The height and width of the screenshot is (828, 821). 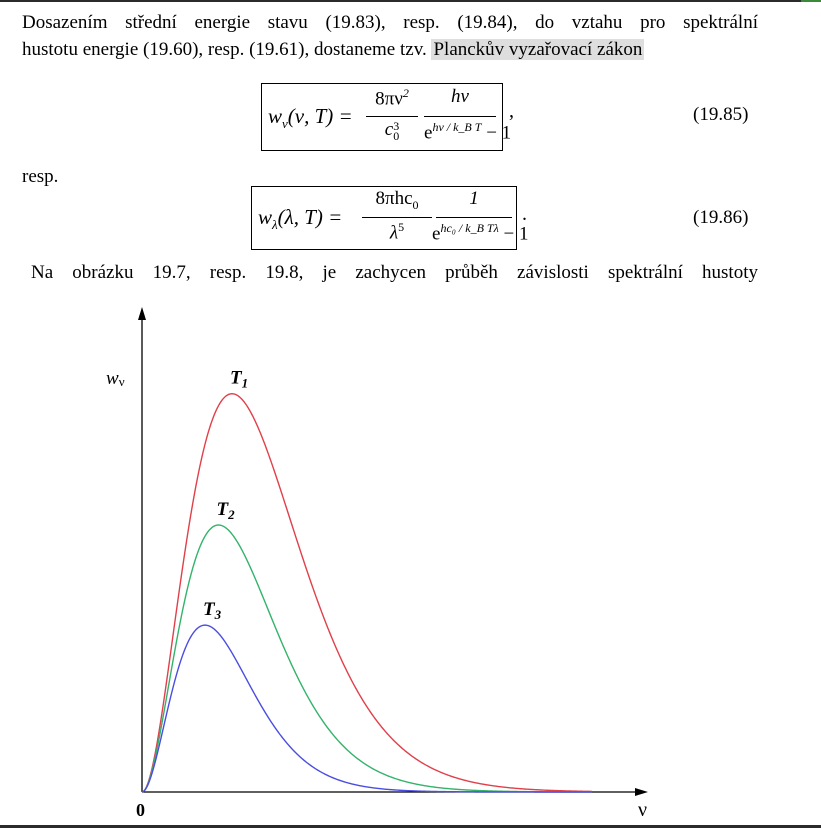 I want to click on eq2-number: (19.86), so click(x=721, y=217).